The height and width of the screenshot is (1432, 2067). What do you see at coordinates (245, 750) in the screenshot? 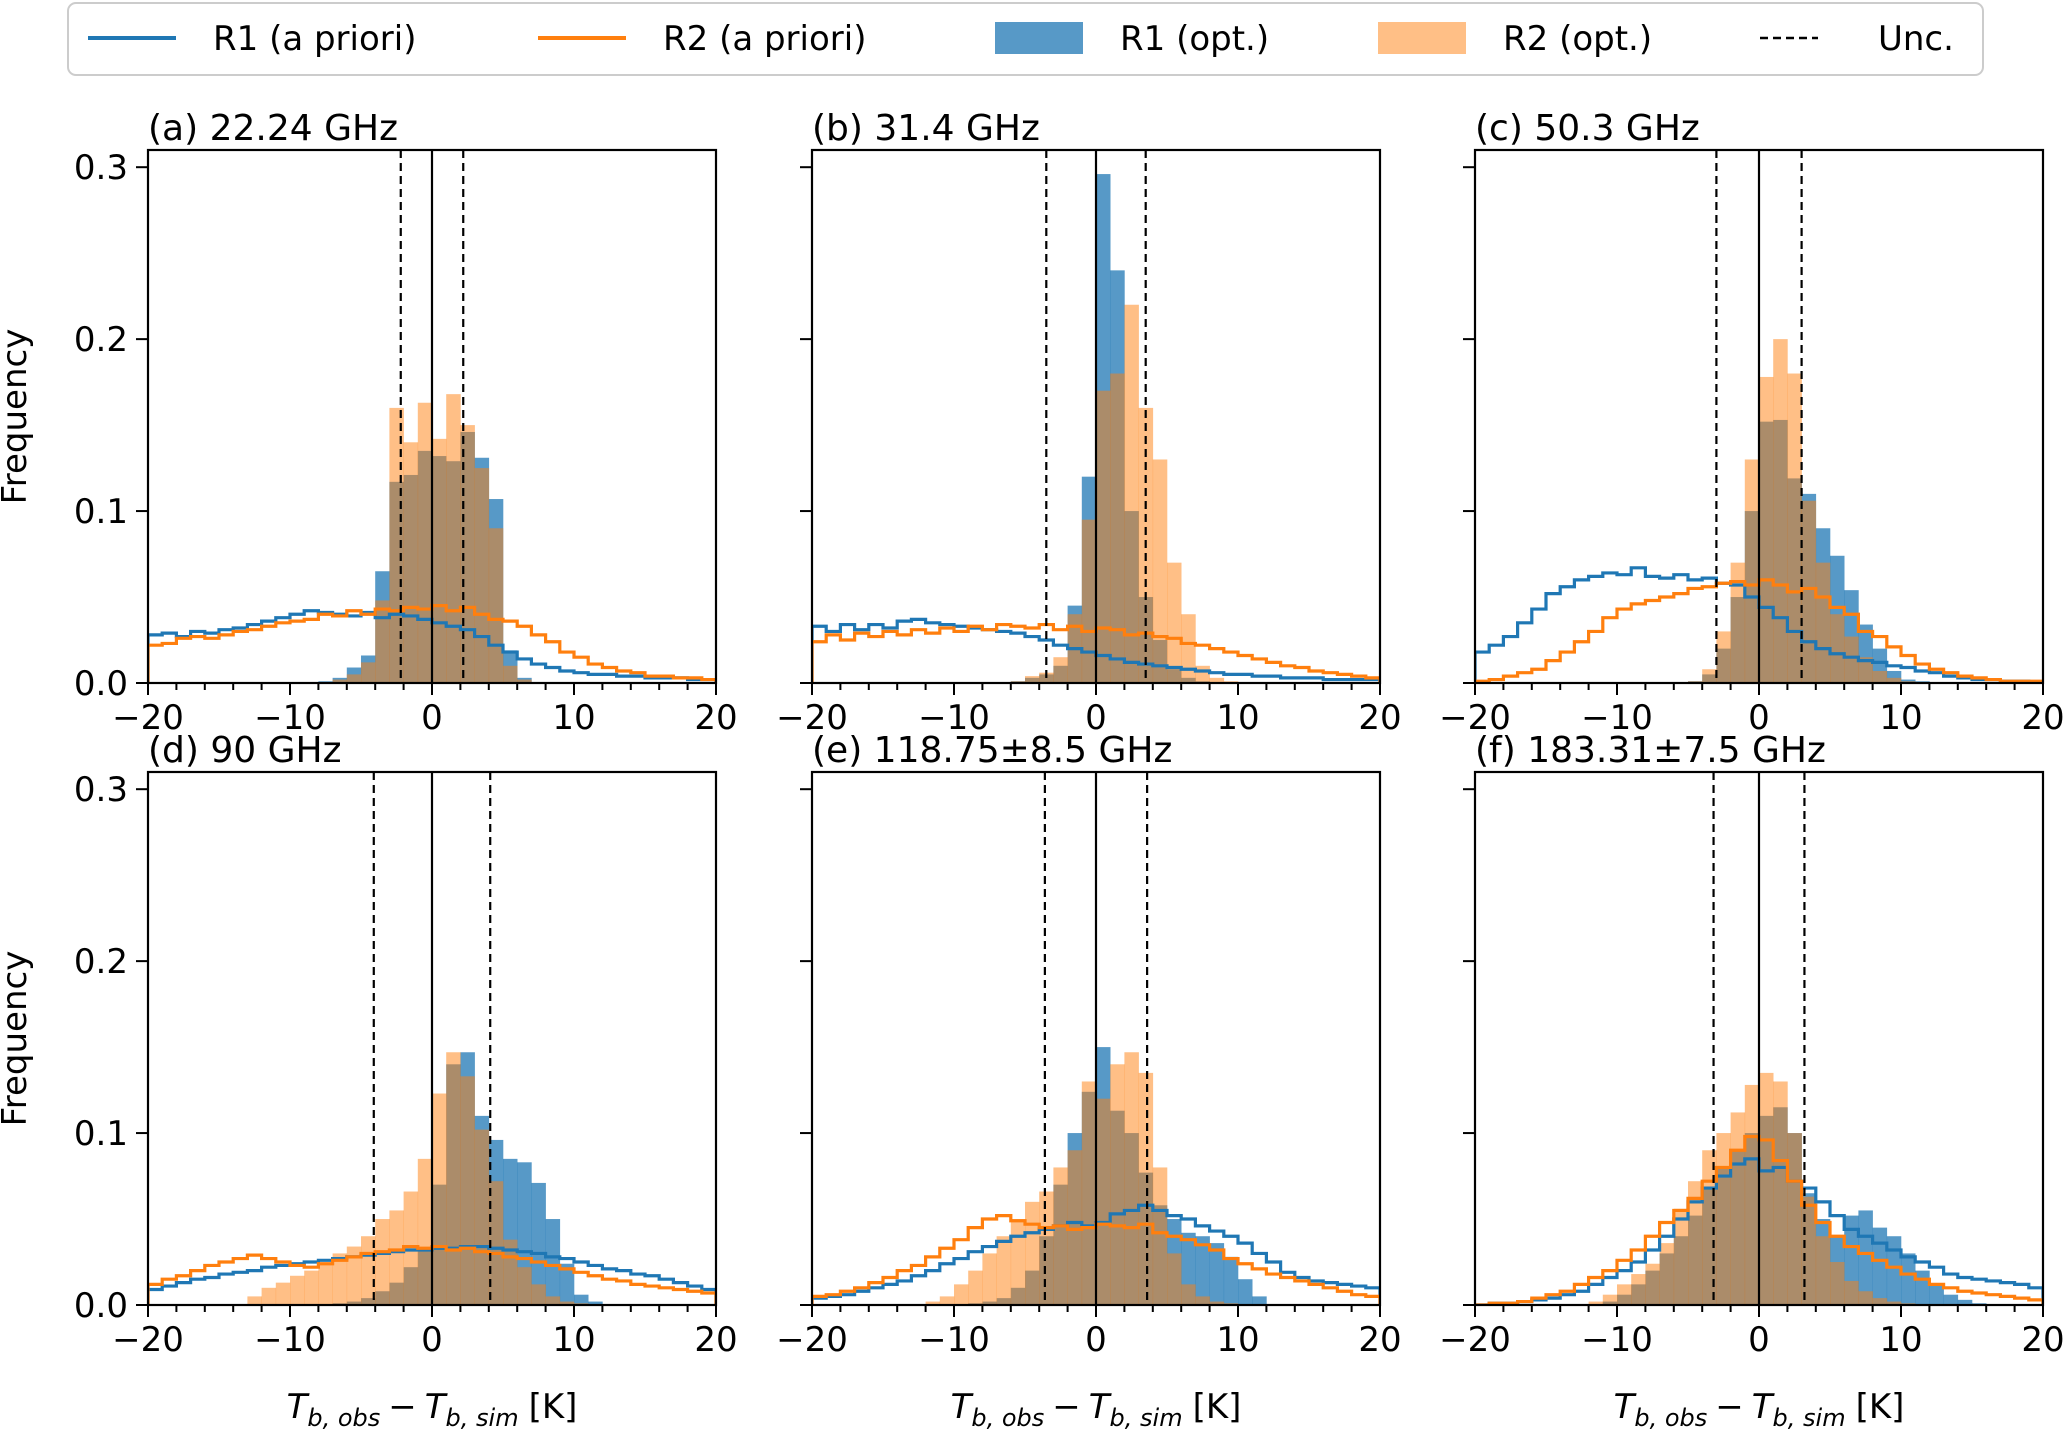
I see `panel-title: (d) 90 GHz` at bounding box center [245, 750].